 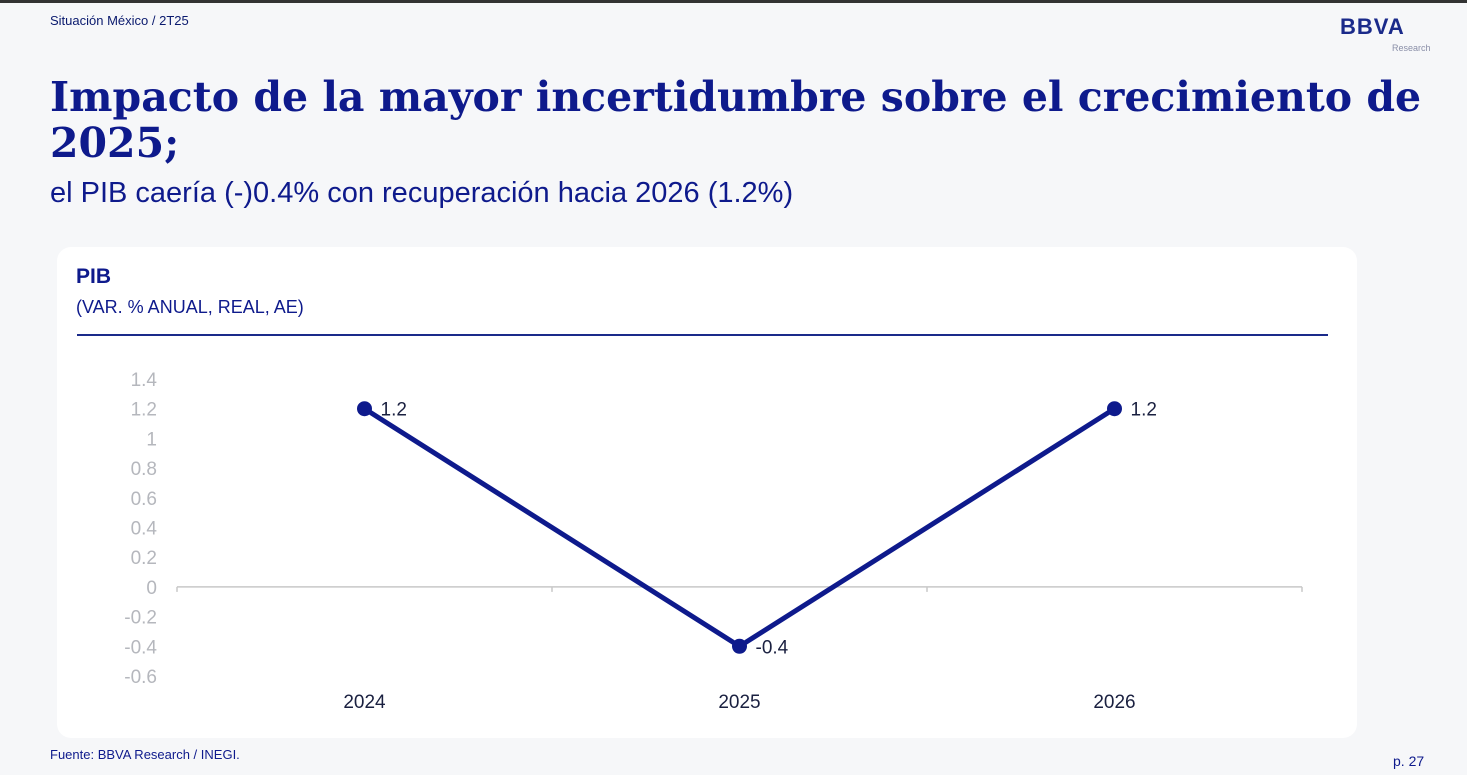 I want to click on x-tick-label: 2026, so click(x=1114, y=702).